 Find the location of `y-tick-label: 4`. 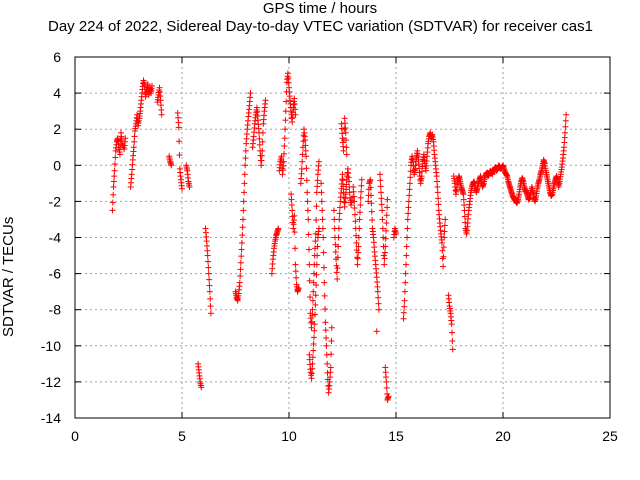

y-tick-label: 4 is located at coordinates (57, 93).